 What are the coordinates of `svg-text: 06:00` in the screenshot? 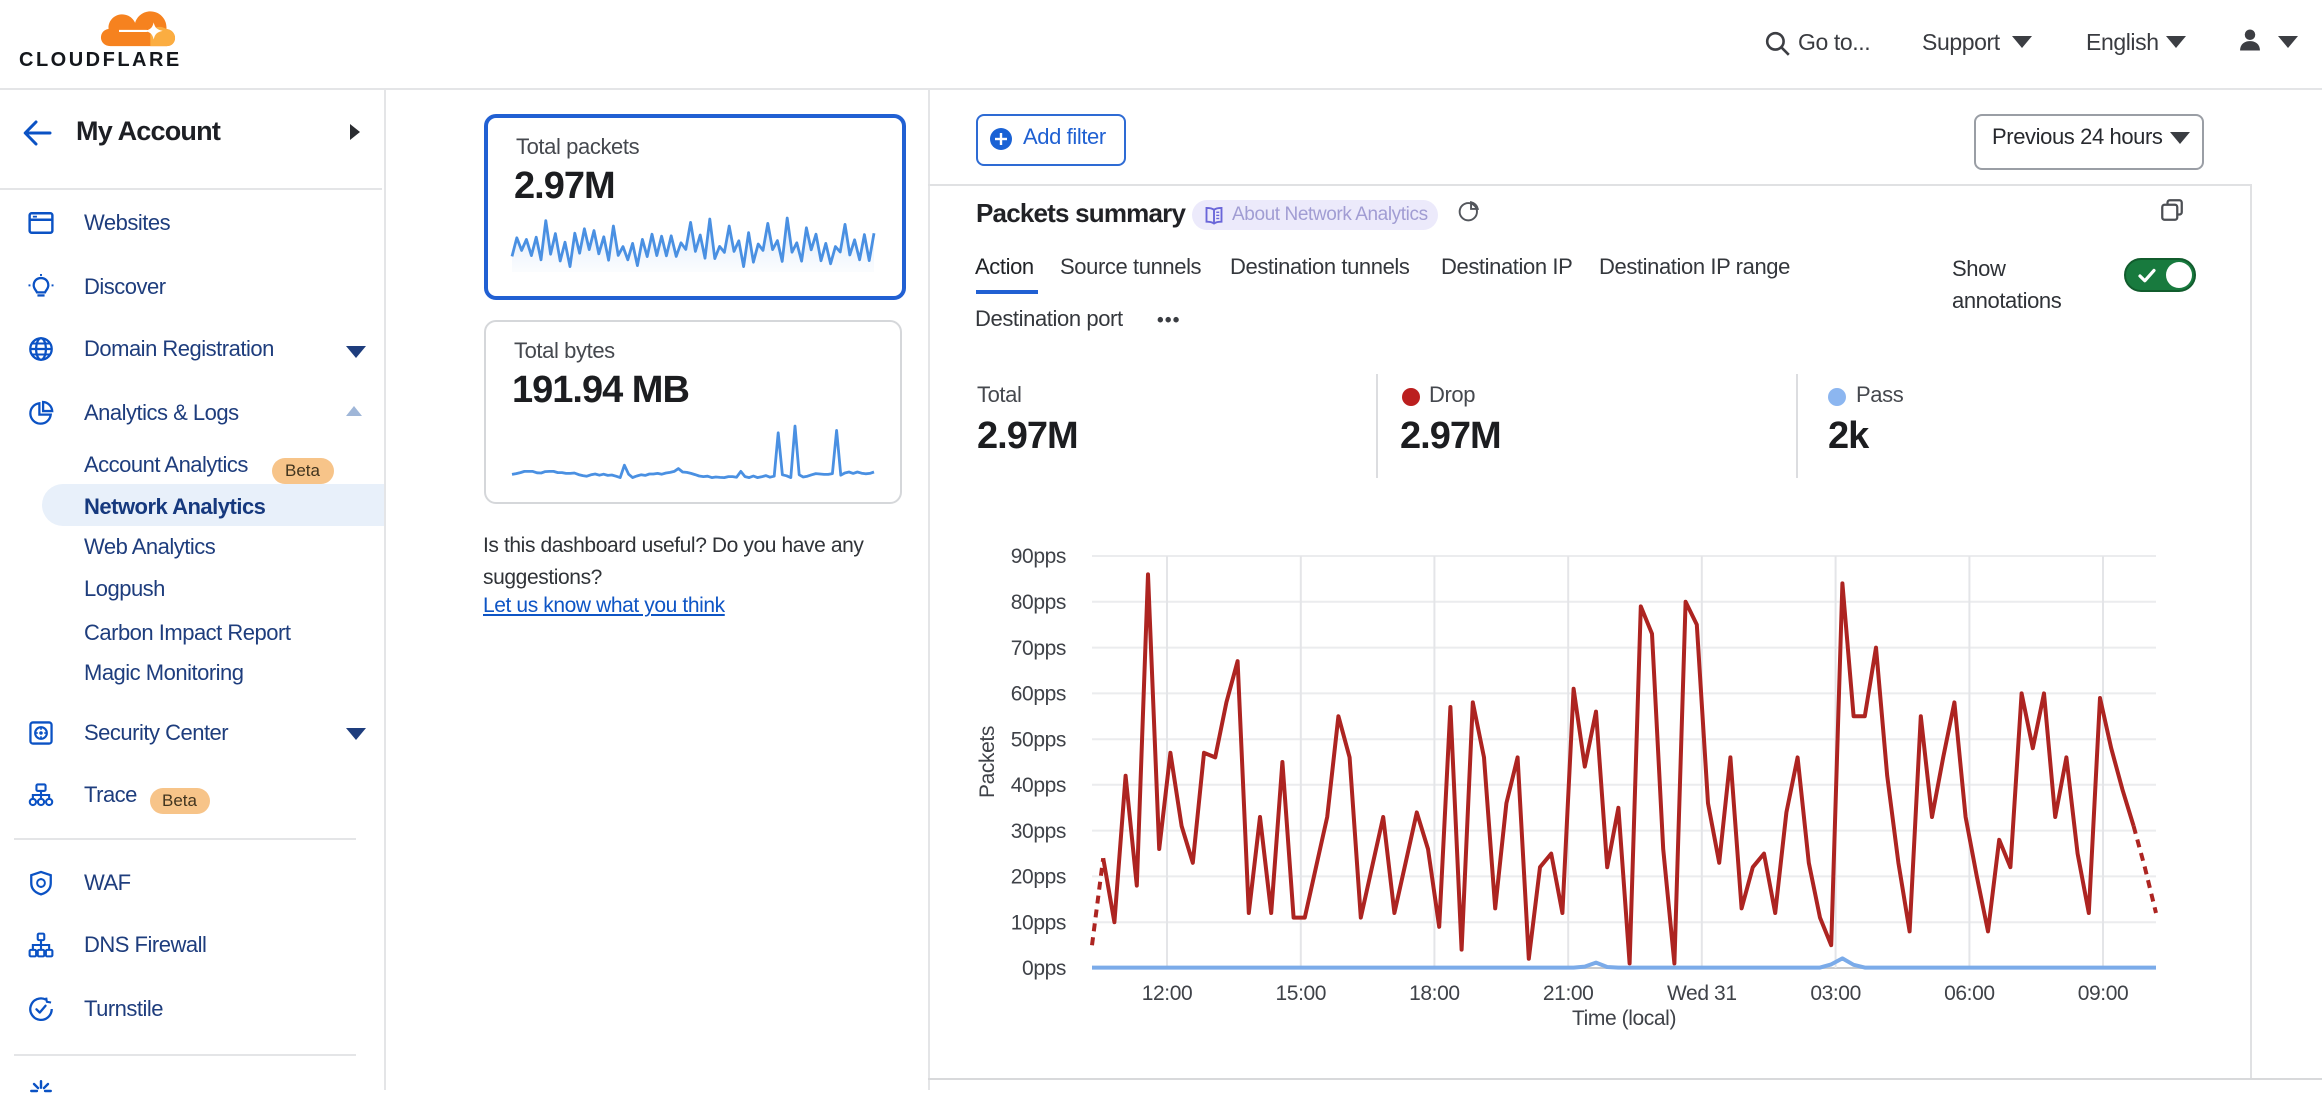 It's located at (1969, 993).